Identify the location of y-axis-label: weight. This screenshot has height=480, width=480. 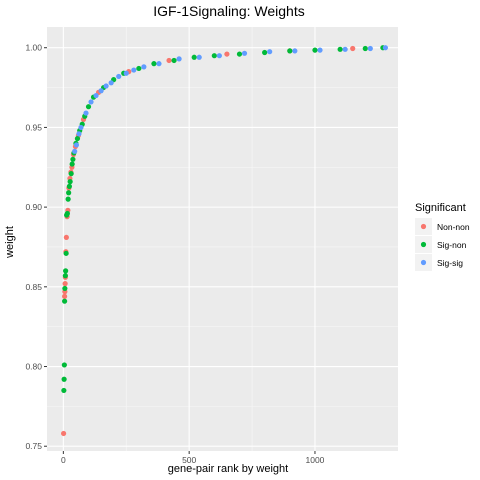
(10, 242).